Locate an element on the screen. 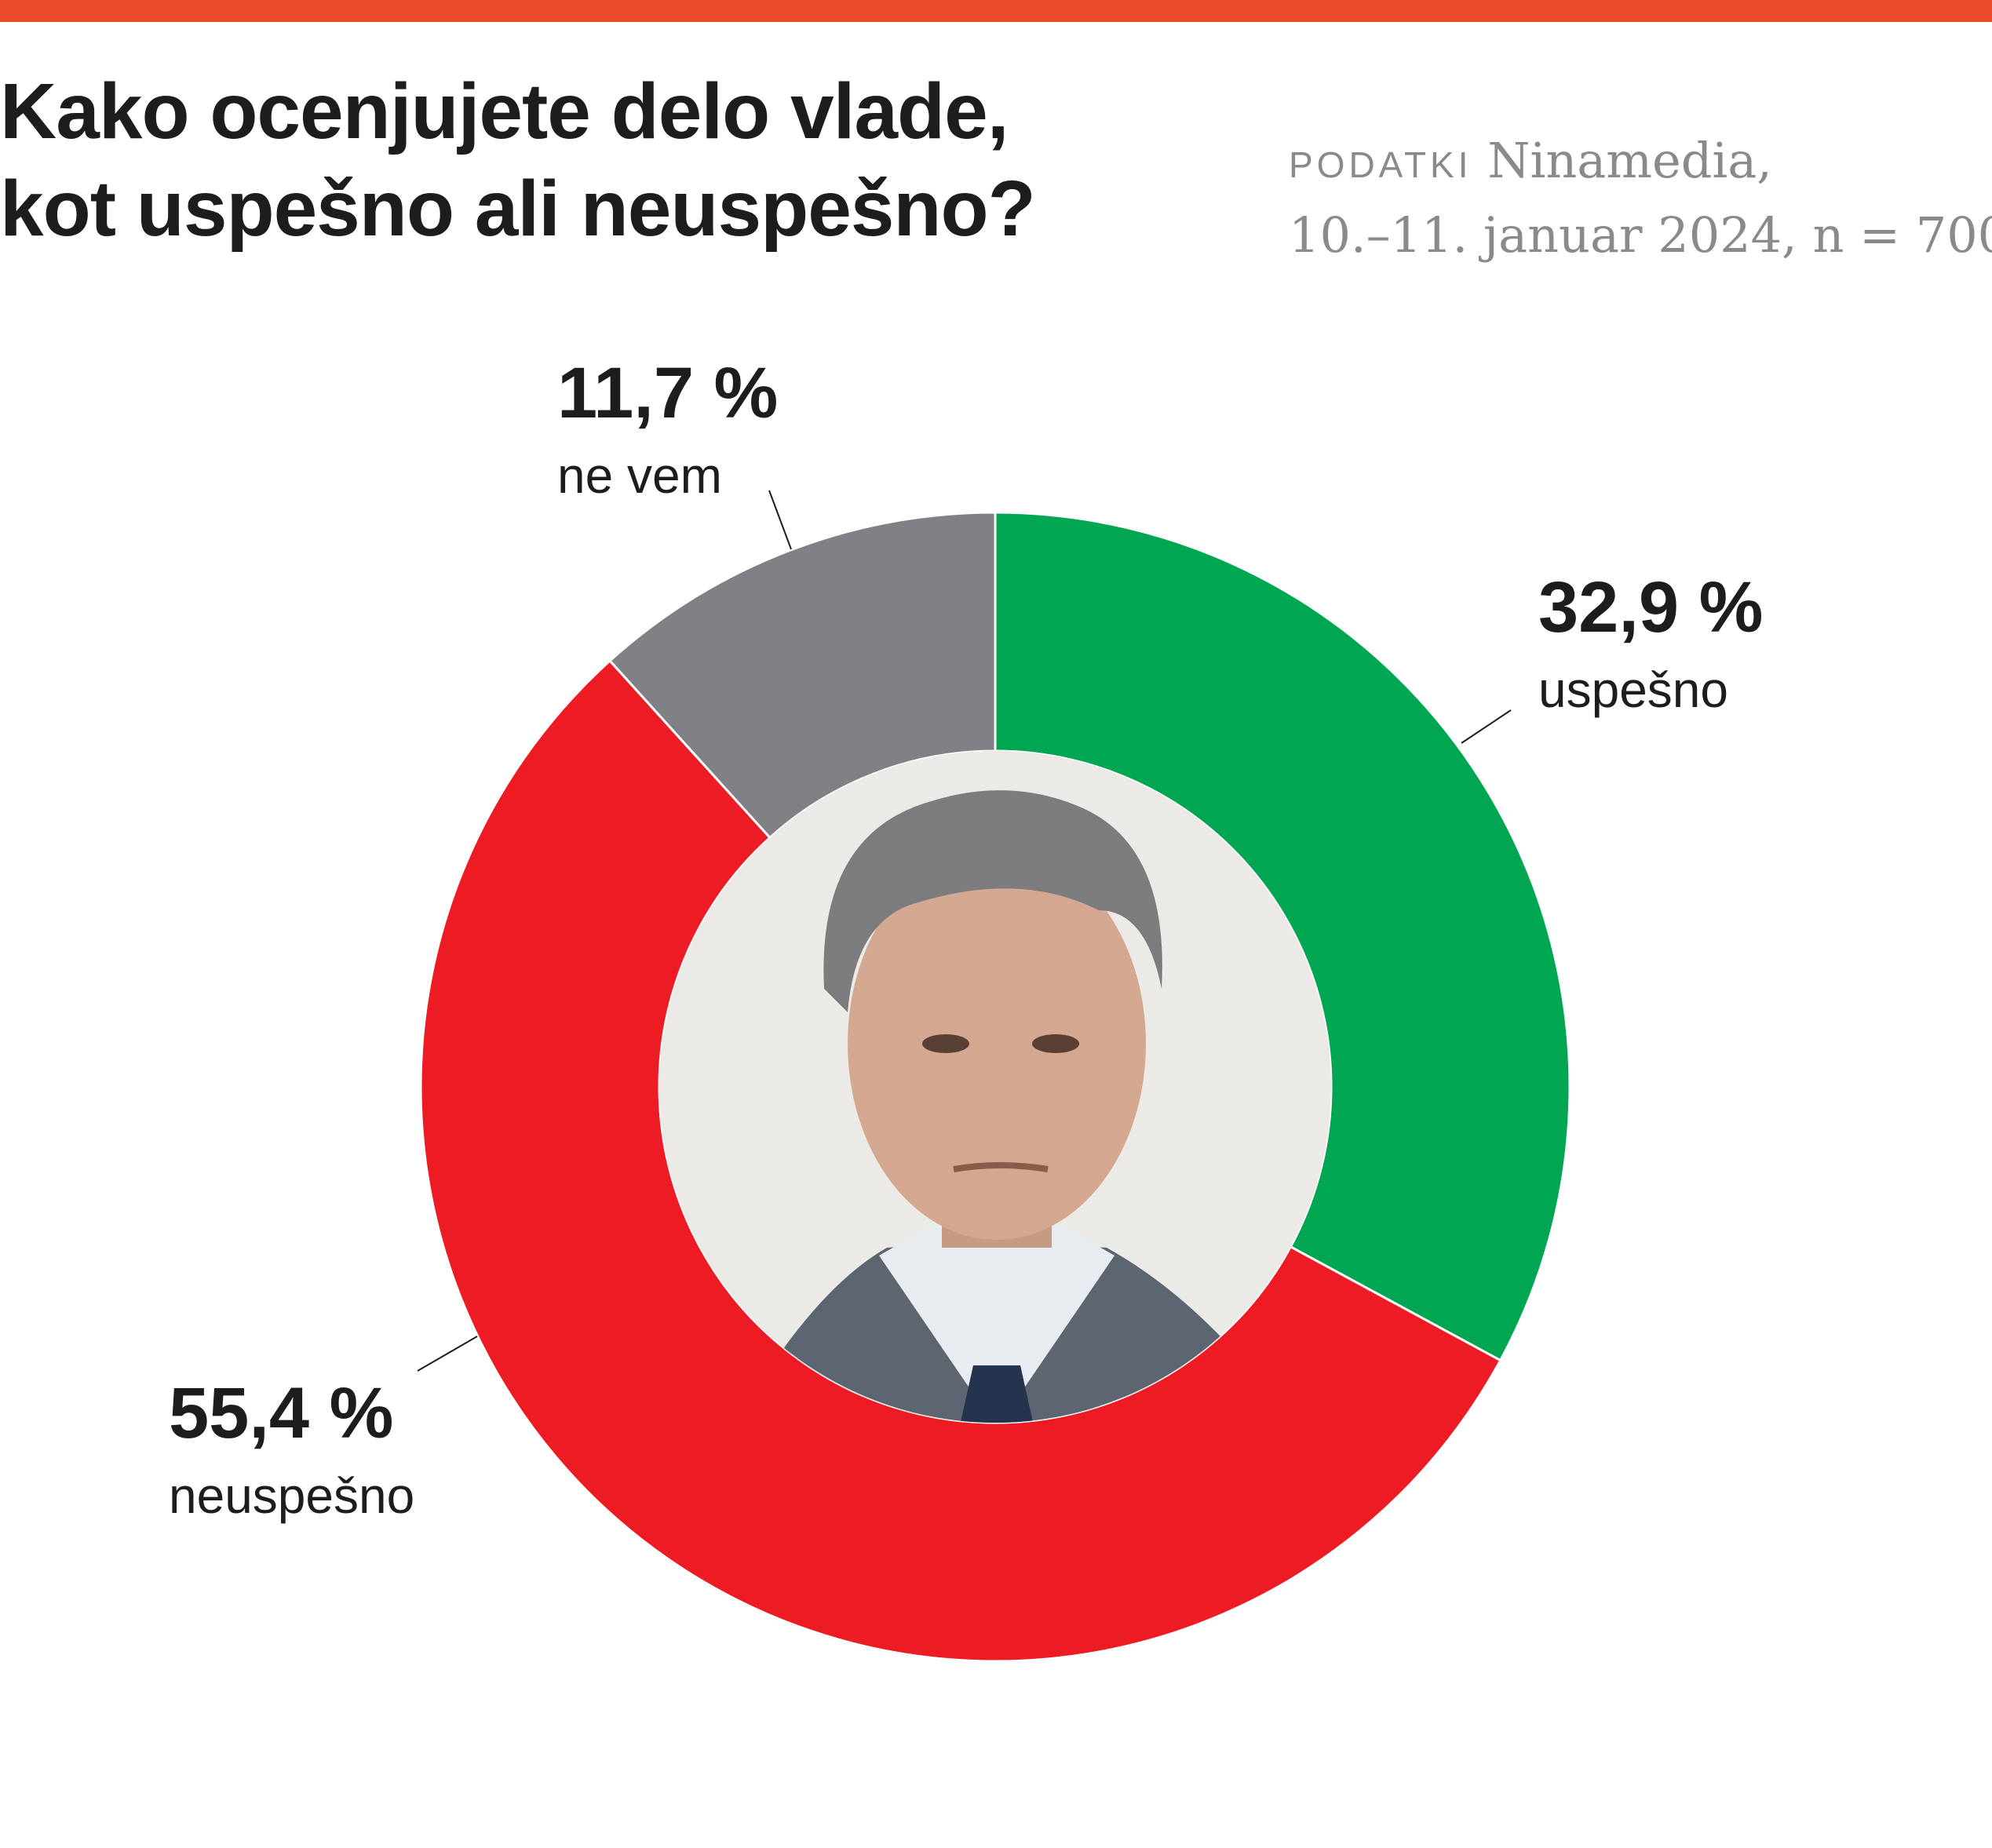 Image resolution: width=1992 pixels, height=1848 pixels. portrait-eye-left is located at coordinates (946, 1043).